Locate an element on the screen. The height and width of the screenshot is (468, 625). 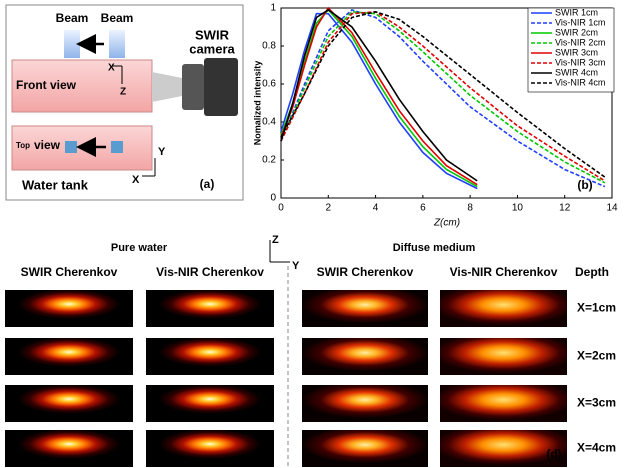
tank-front is located at coordinates (82, 86).